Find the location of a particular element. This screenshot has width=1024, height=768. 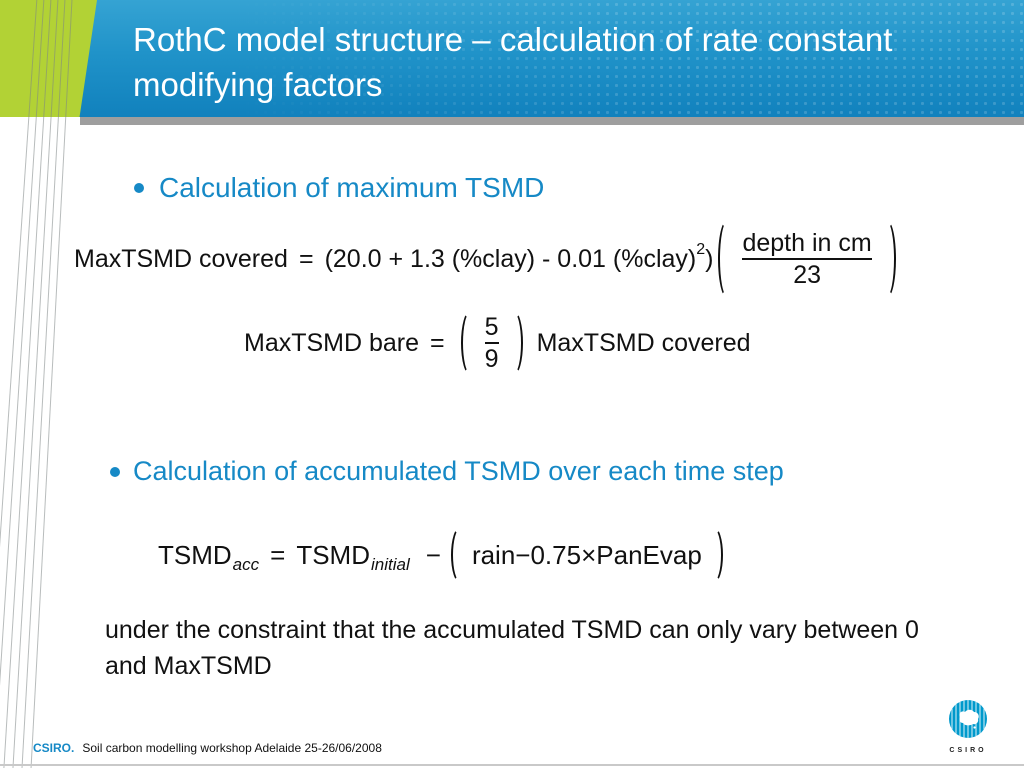

paren-group: rain−0.75×PanEvap is located at coordinates (586, 555).